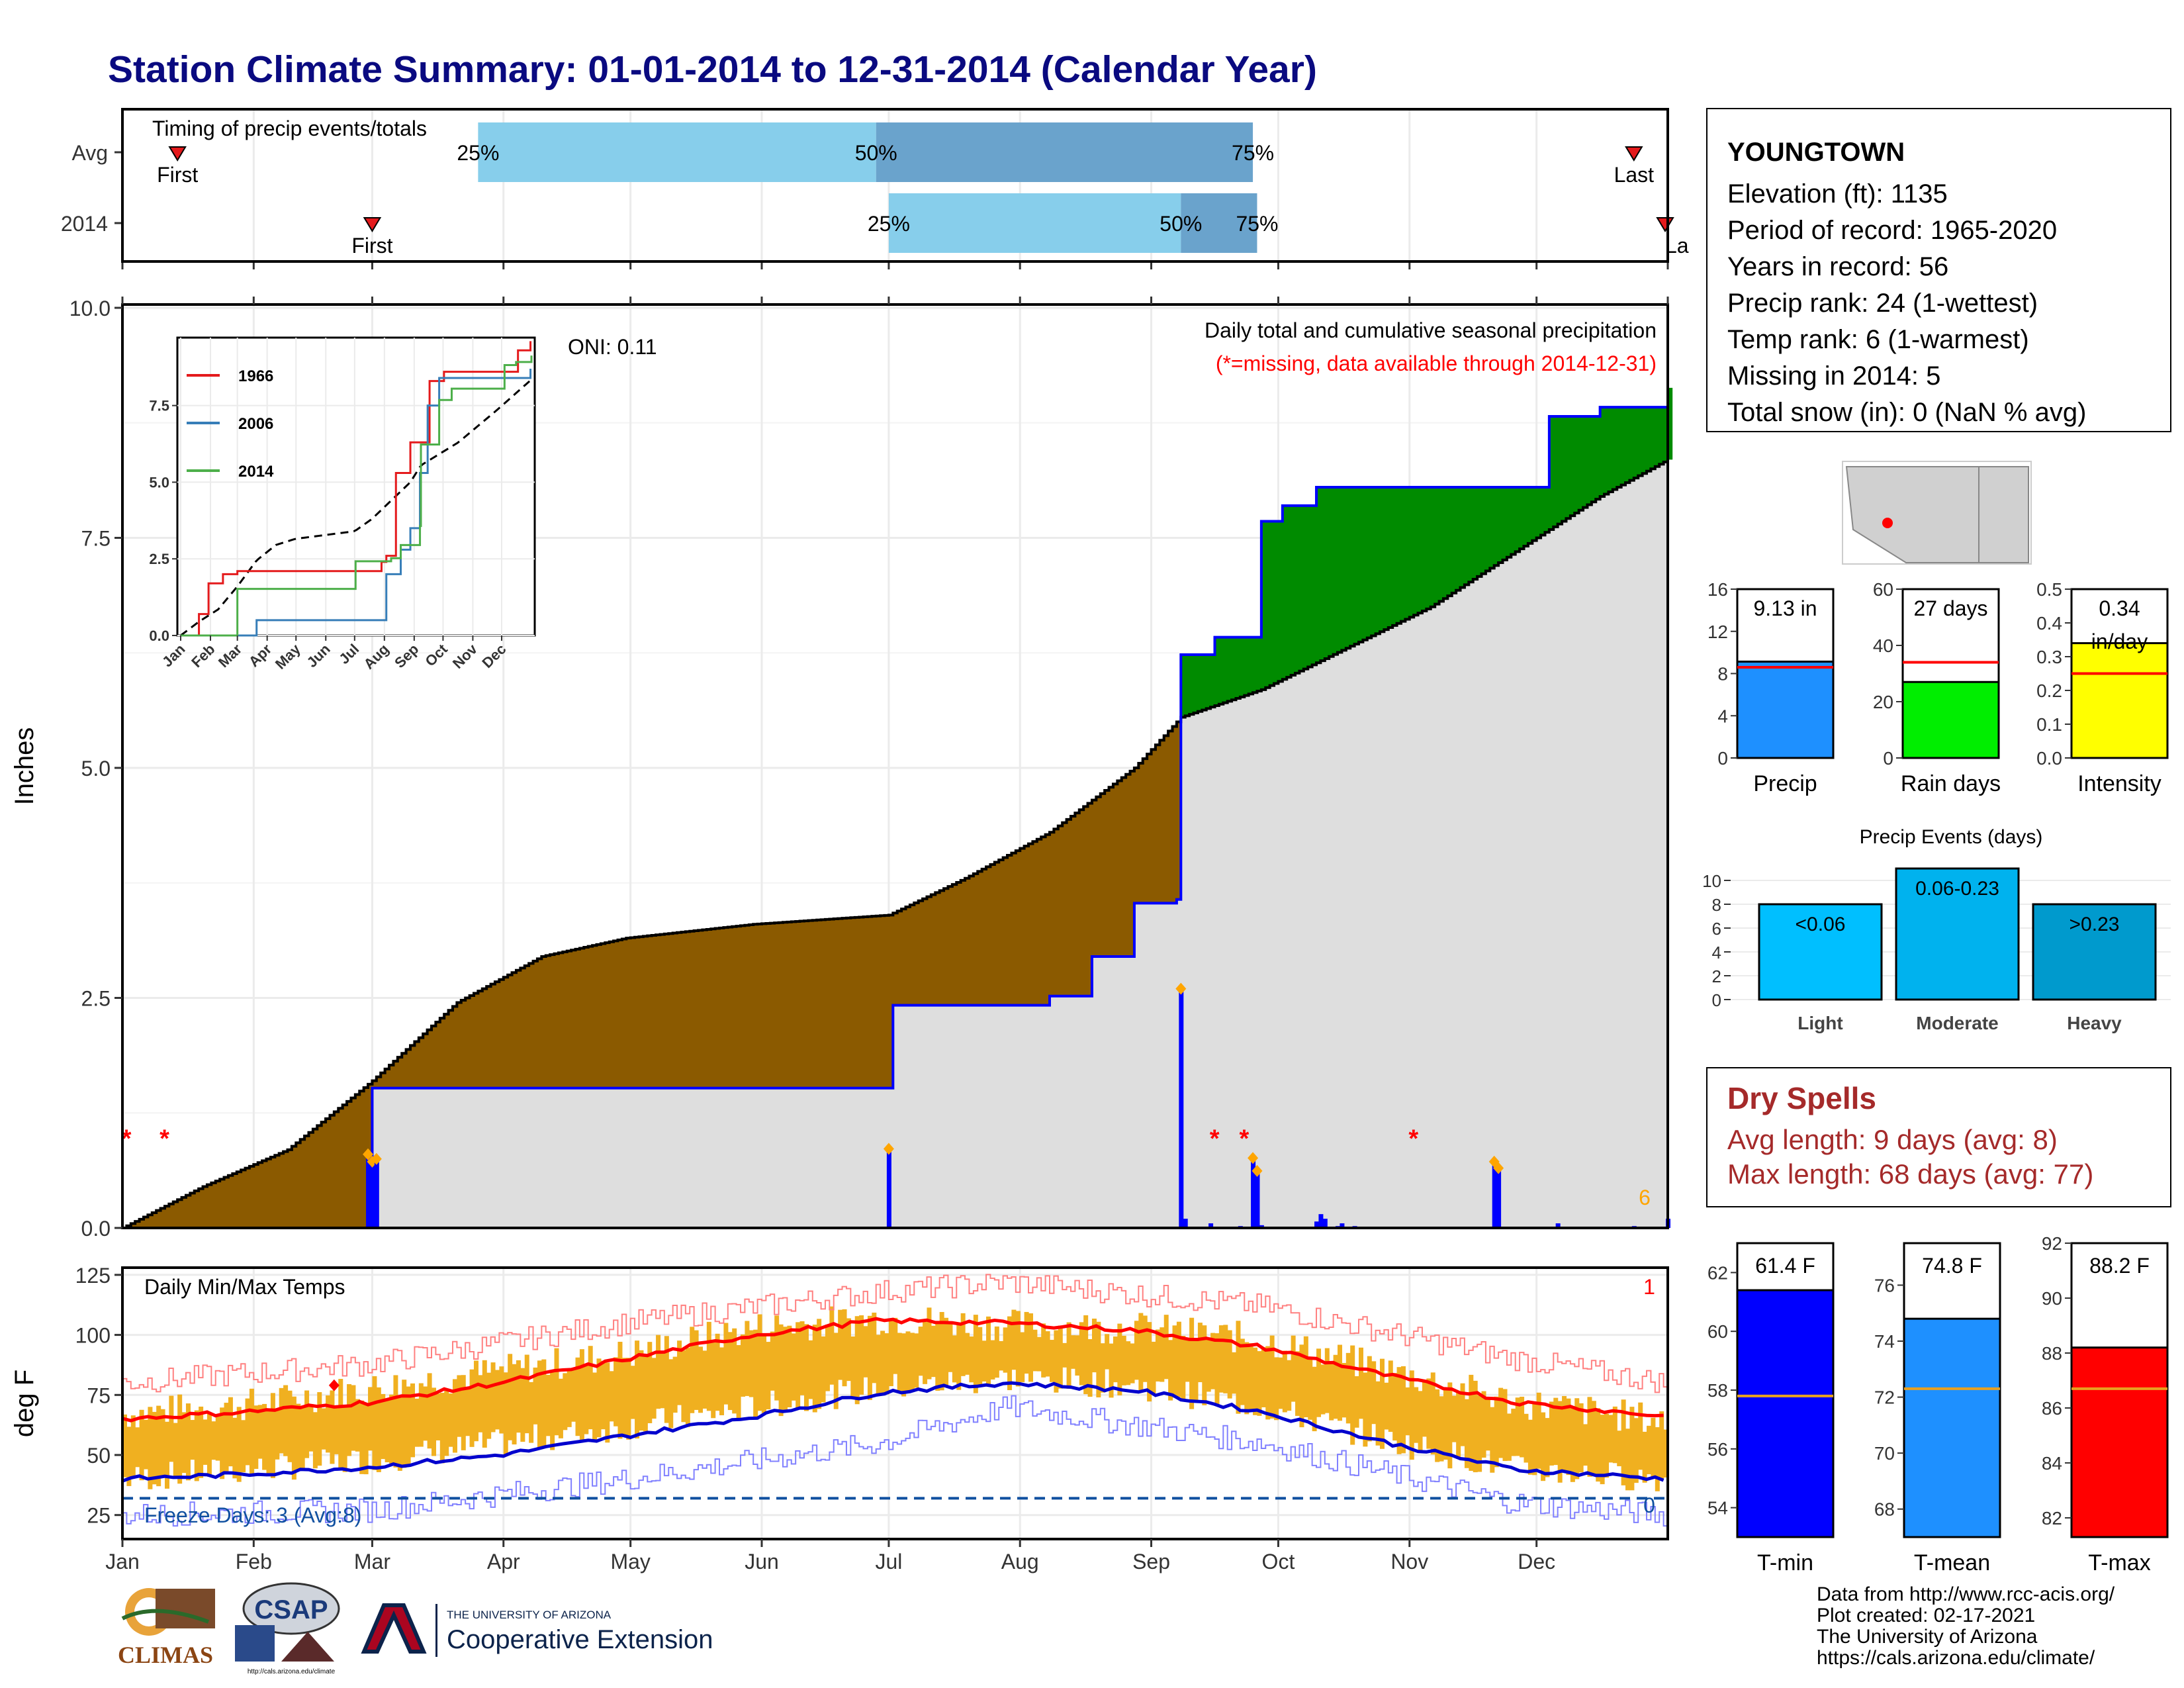  What do you see at coordinates (2119, 1266) in the screenshot?
I see `tbar-value-label: 88.2 F` at bounding box center [2119, 1266].